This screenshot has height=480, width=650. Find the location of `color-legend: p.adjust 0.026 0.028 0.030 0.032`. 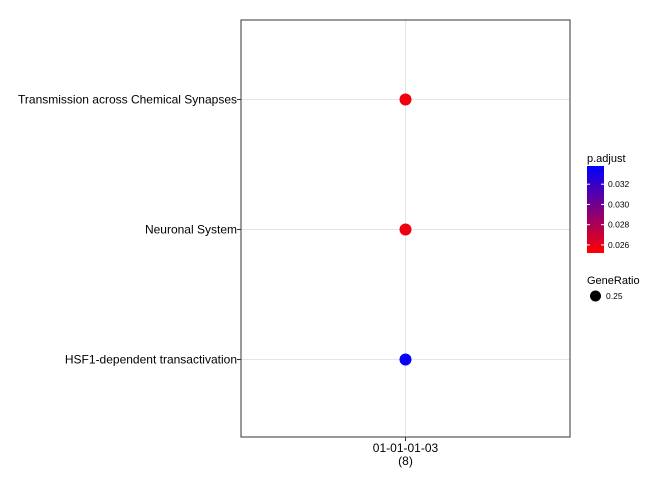

color-legend: p.adjust 0.026 0.028 0.030 0.032 is located at coordinates (608, 203).